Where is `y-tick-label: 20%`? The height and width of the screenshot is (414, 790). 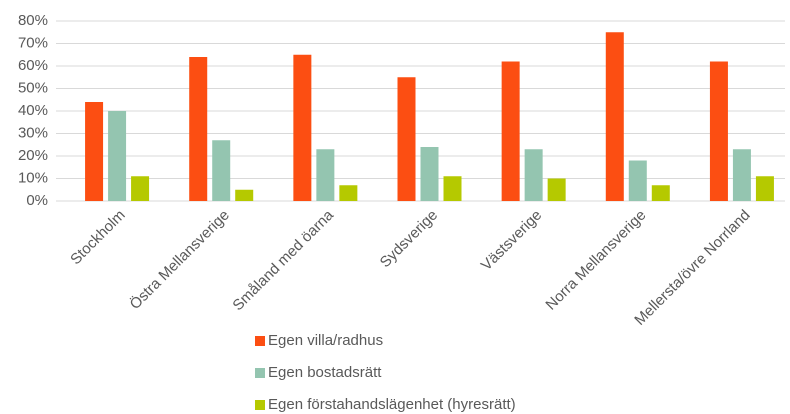 y-tick-label: 20% is located at coordinates (33, 155).